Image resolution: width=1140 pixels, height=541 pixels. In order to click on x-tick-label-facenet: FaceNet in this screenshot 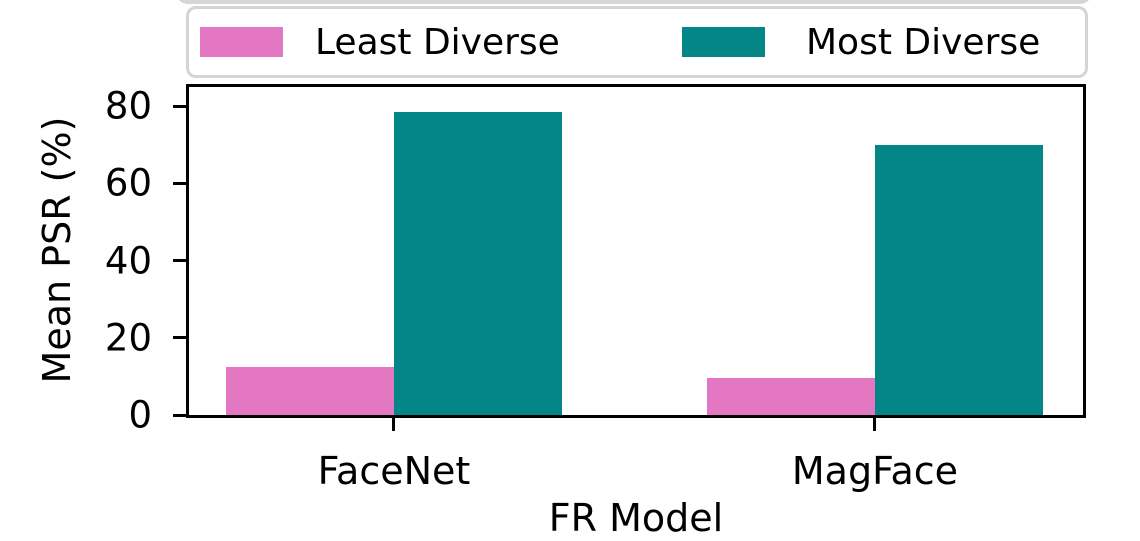, I will do `click(394, 471)`.